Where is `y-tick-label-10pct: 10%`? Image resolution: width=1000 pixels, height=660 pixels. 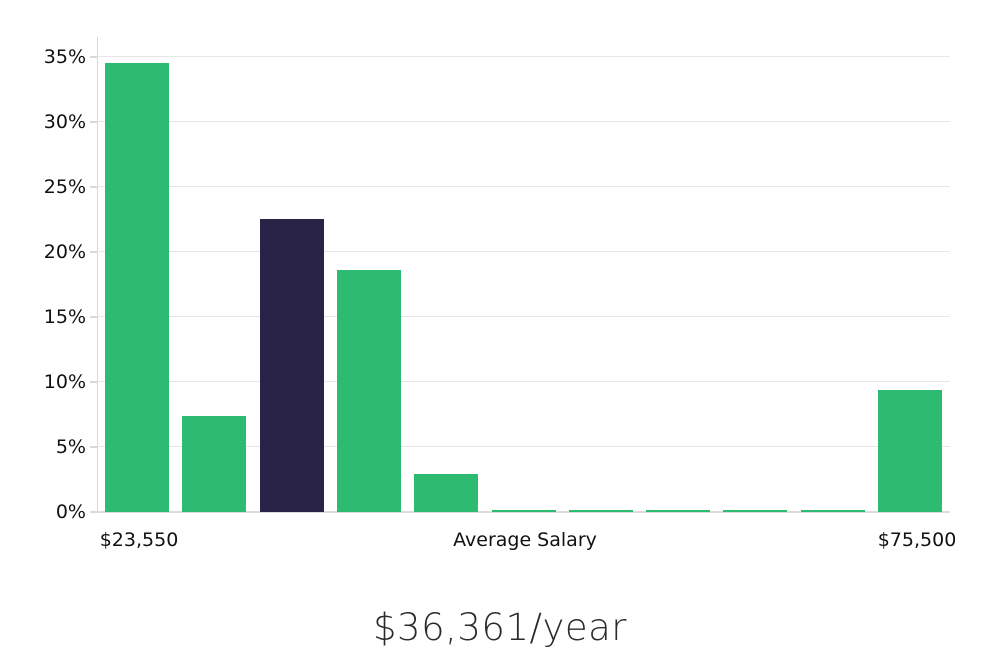
y-tick-label-10pct: 10% is located at coordinates (64, 381).